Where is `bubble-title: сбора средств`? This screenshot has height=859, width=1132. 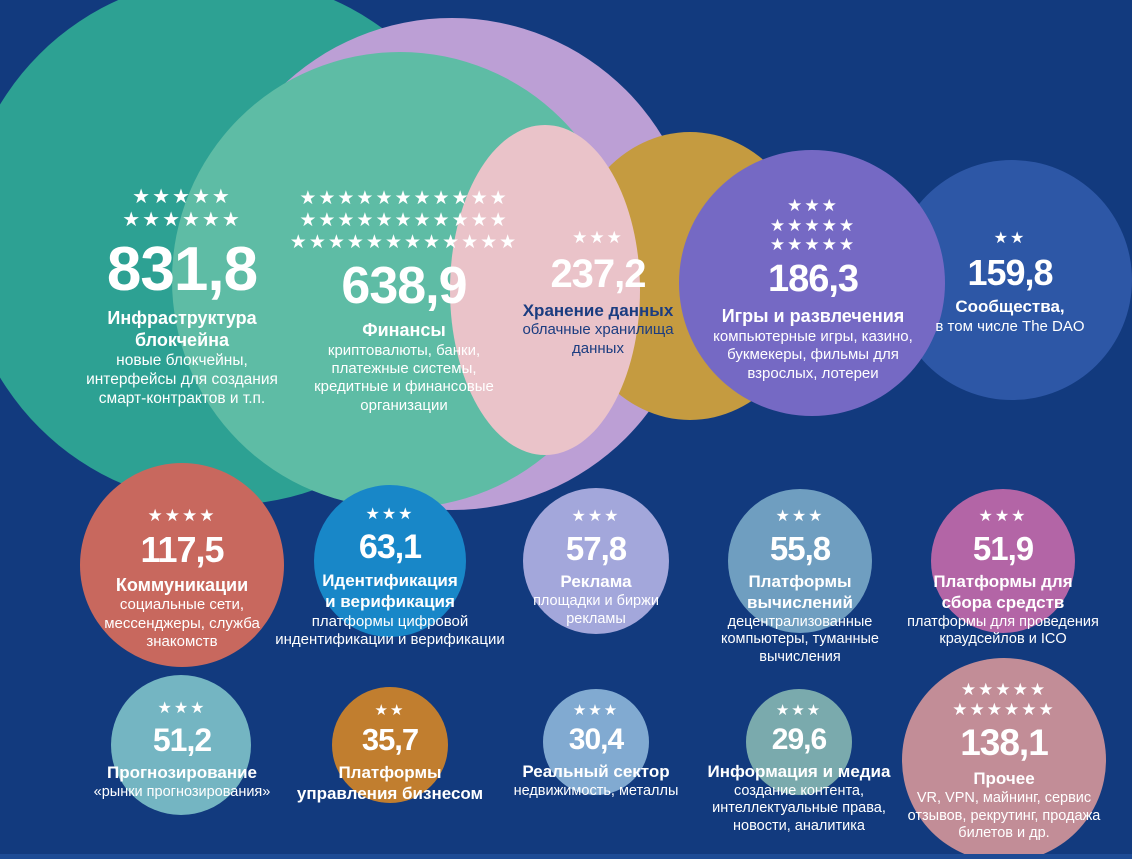
bubble-title: сбора средств is located at coordinates (1003, 602).